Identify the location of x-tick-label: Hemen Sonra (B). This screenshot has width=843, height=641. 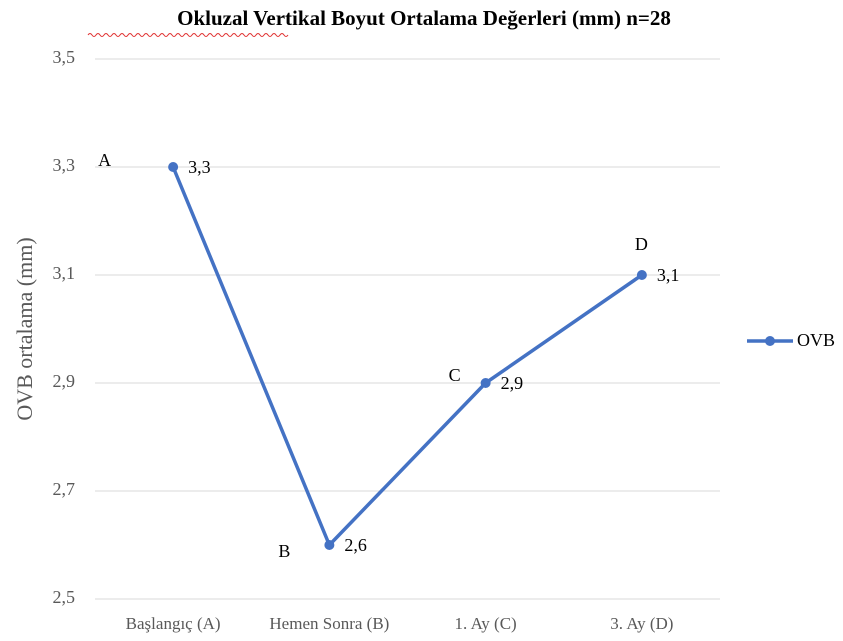
(329, 623).